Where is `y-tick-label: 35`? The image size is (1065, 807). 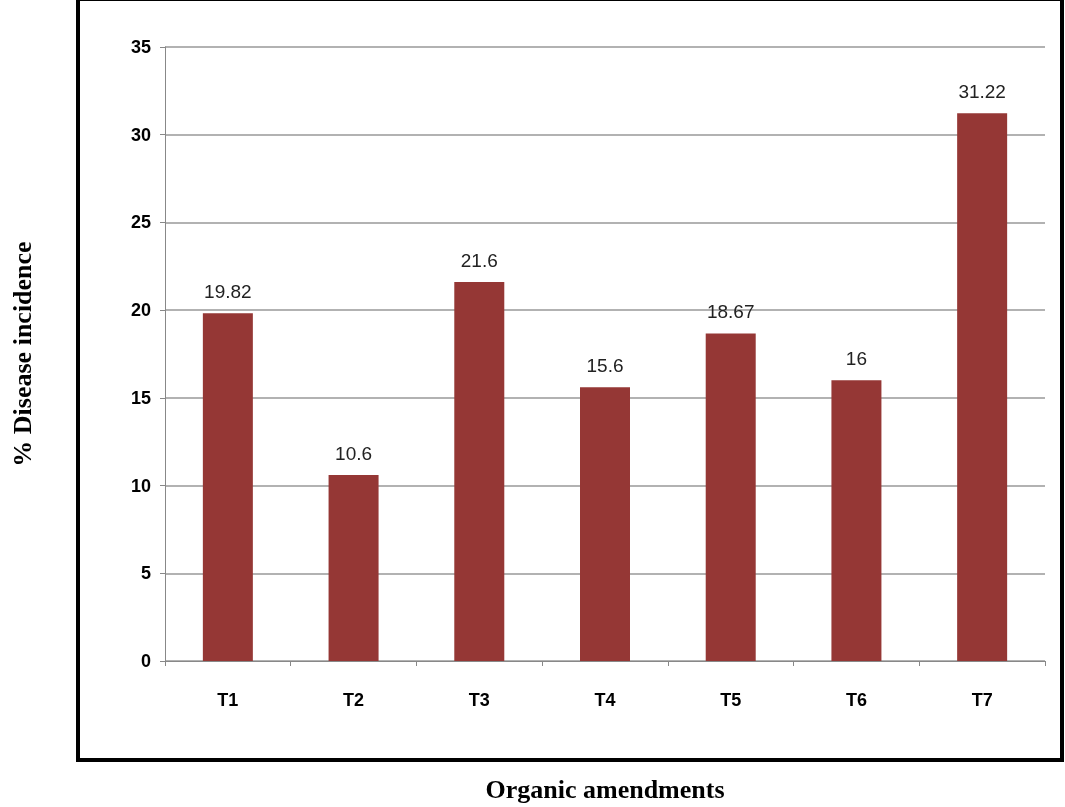
y-tick-label: 35 is located at coordinates (140, 47).